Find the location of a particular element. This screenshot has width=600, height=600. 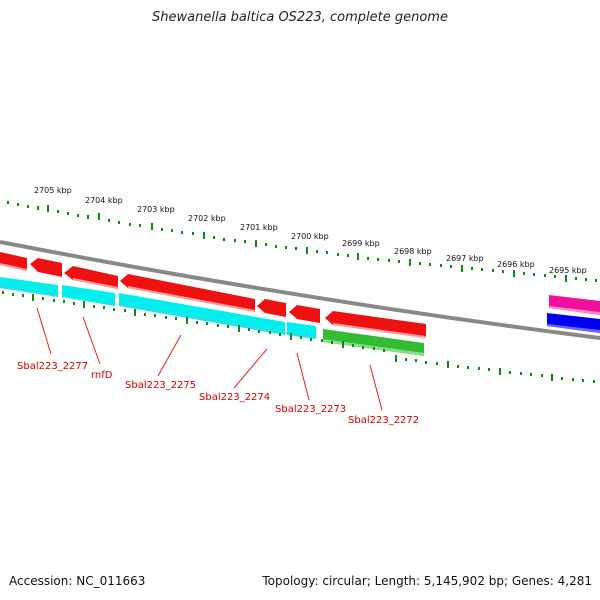

cds-band is located at coordinates (213, 295).